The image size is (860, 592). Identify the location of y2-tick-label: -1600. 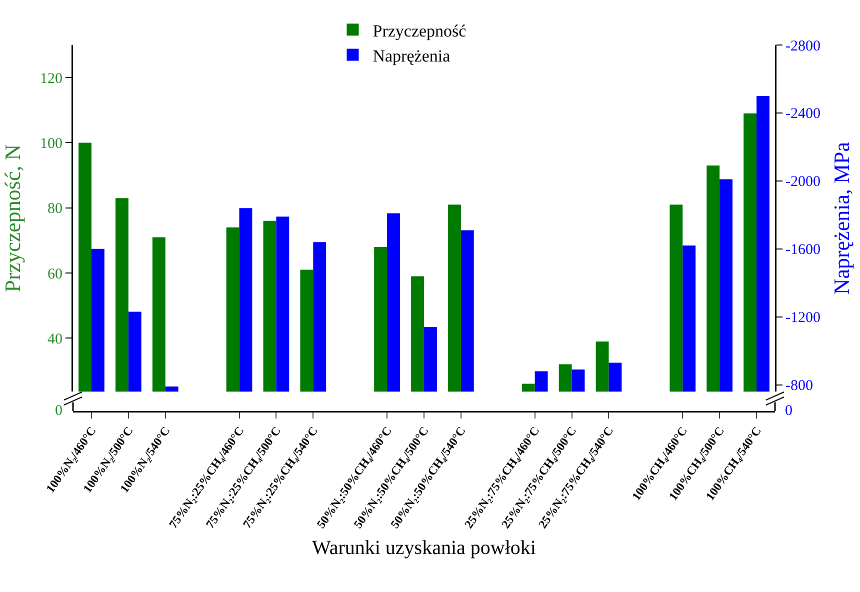
(803, 250).